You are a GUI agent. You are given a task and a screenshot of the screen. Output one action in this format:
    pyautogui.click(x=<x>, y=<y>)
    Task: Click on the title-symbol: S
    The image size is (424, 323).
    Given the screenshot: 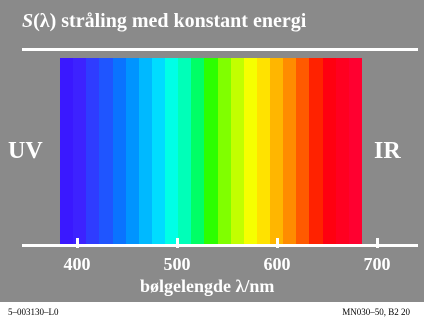 What is the action you would take?
    pyautogui.click(x=28, y=21)
    